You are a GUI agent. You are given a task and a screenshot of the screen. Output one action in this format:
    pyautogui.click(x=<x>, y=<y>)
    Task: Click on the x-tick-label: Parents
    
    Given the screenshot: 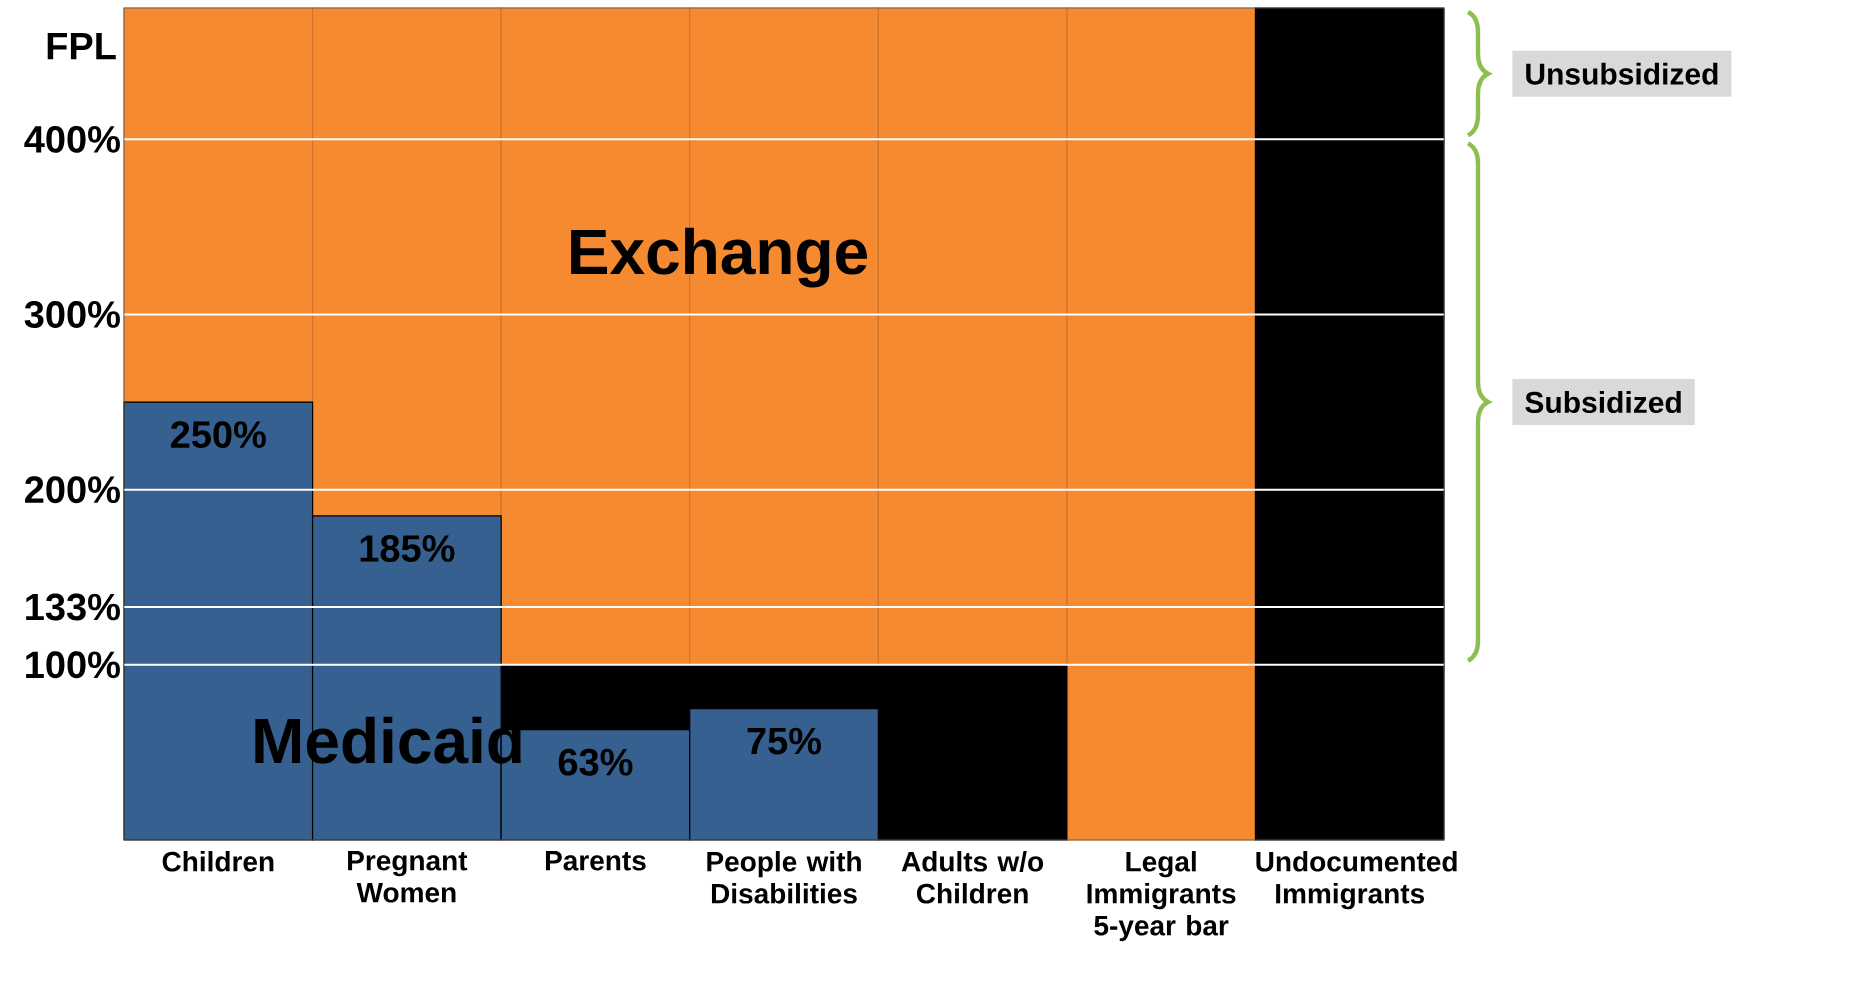 What is the action you would take?
    pyautogui.click(x=595, y=861)
    